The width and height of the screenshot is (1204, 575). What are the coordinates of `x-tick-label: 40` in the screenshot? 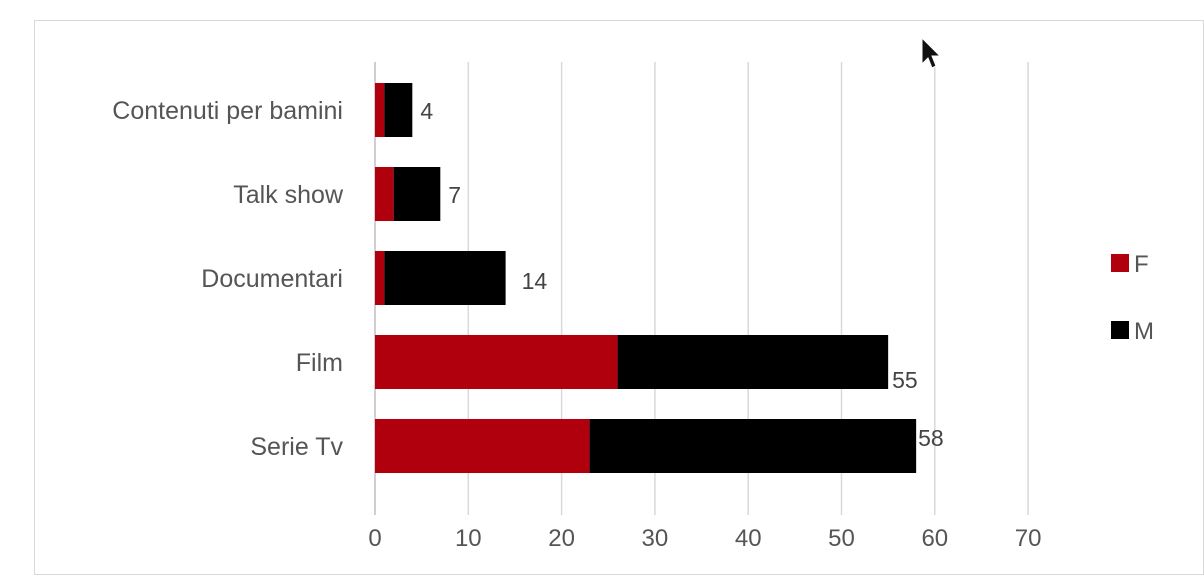 It's located at (748, 538).